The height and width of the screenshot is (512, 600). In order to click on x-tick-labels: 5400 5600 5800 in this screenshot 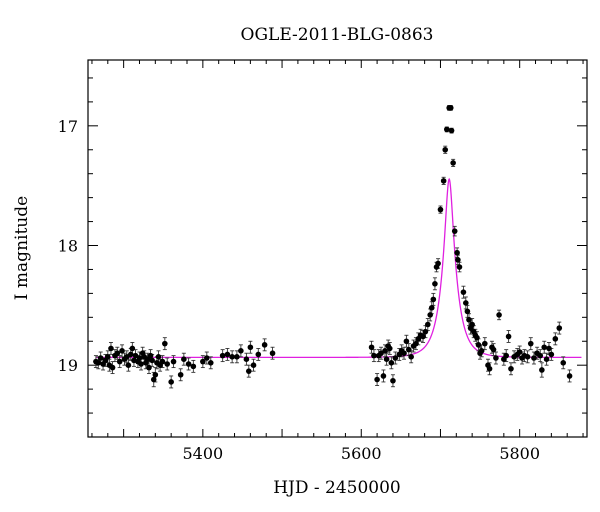, I will do `click(361, 453)`.